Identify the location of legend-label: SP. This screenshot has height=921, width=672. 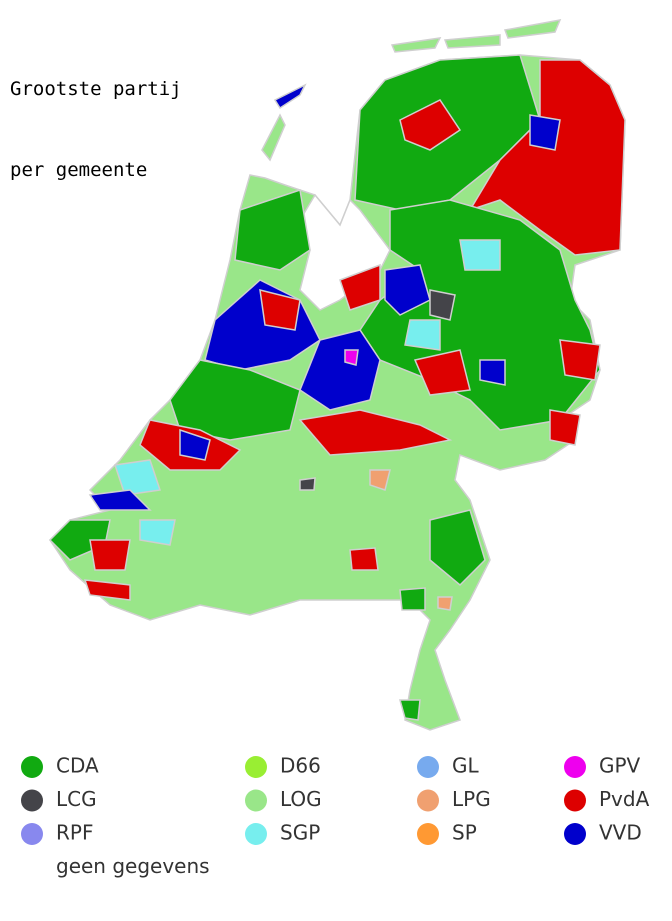
(464, 833).